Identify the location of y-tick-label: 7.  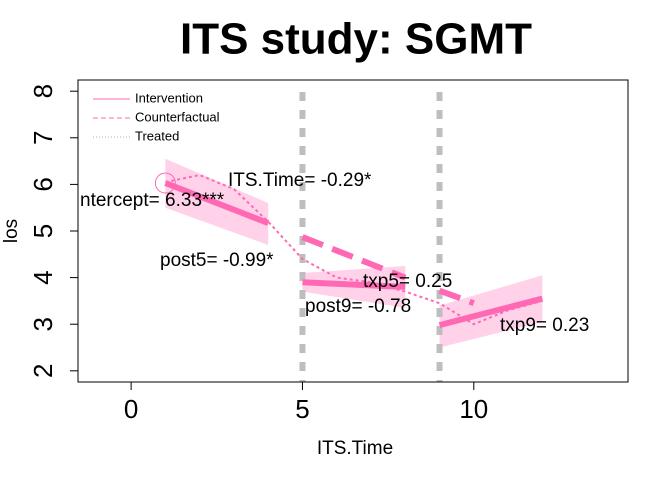
(43, 138).